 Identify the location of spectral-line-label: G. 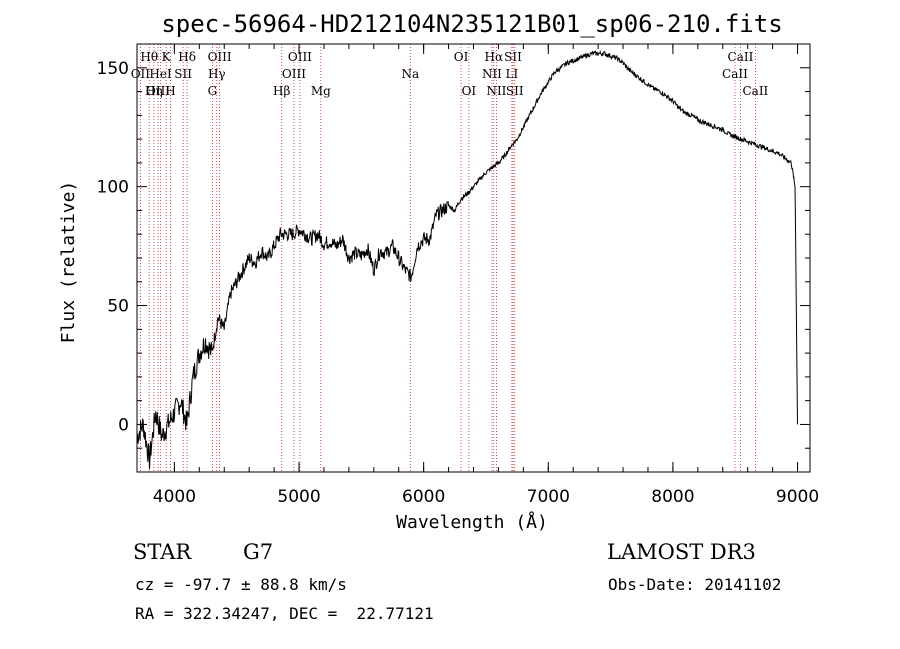
(213, 91).